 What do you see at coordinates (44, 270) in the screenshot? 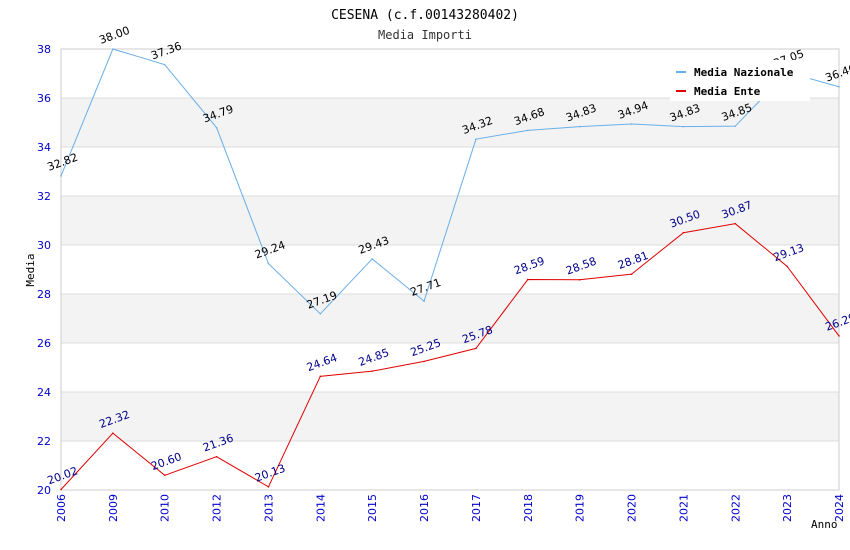
I see `y-axis-ticks: 20 22 24 26 28 30 32 34 36 38` at bounding box center [44, 270].